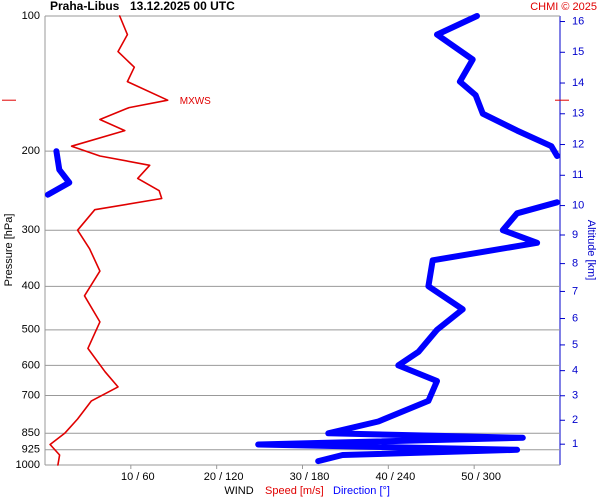 The width and height of the screenshot is (600, 500). Describe the element at coordinates (31, 365) in the screenshot. I see `y-tick-label: 600` at that location.